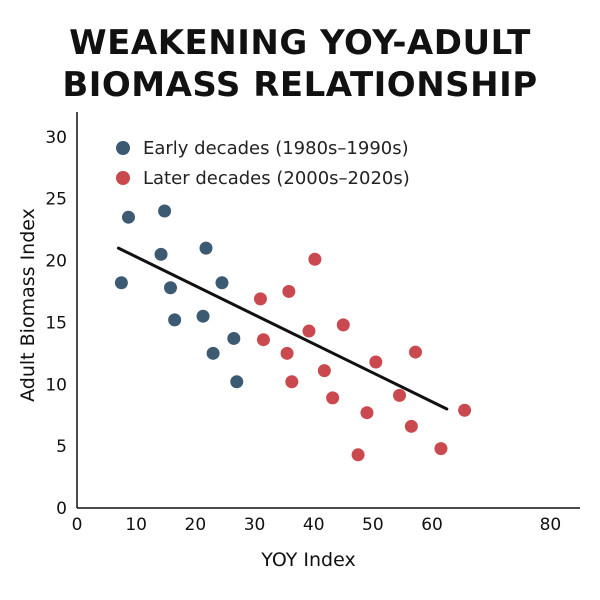 Image resolution: width=600 pixels, height=600 pixels. I want to click on y-tick-label: 20, so click(56, 262).